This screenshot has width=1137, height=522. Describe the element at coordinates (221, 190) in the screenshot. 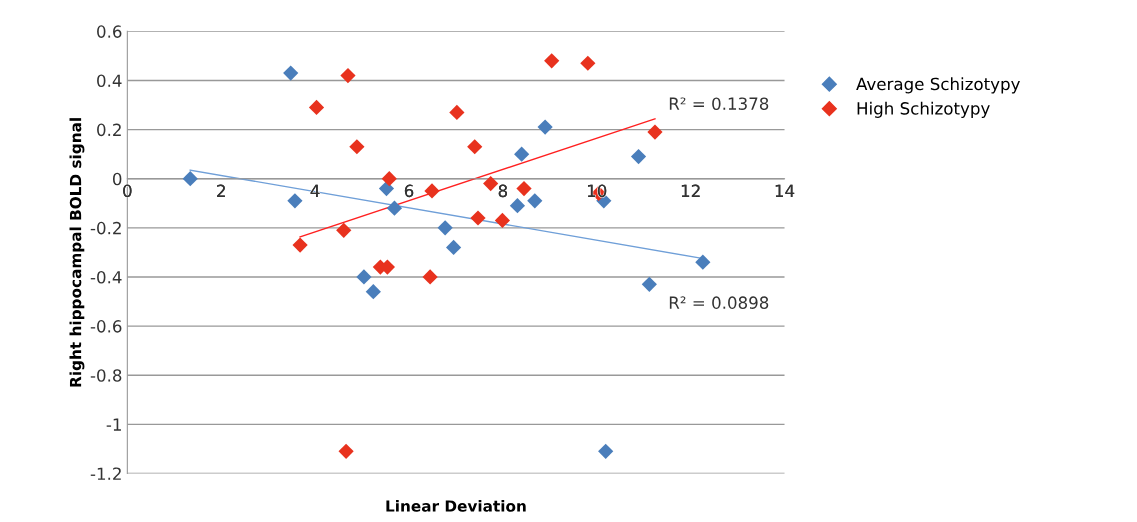

I see `x-tick-label: 2` at that location.